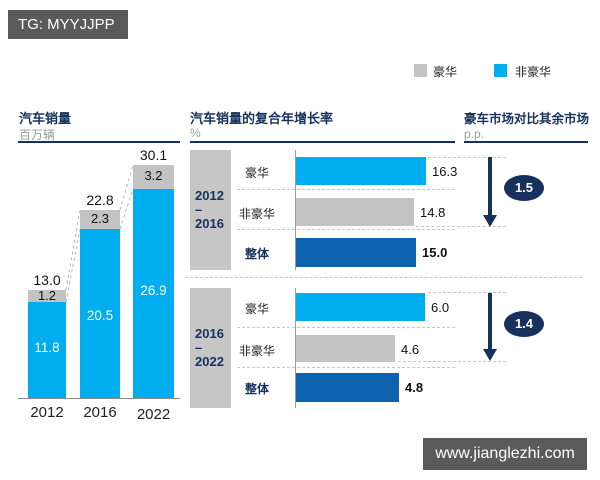  I want to click on row-label-non-luxury-g2: 非豪华, so click(257, 351).